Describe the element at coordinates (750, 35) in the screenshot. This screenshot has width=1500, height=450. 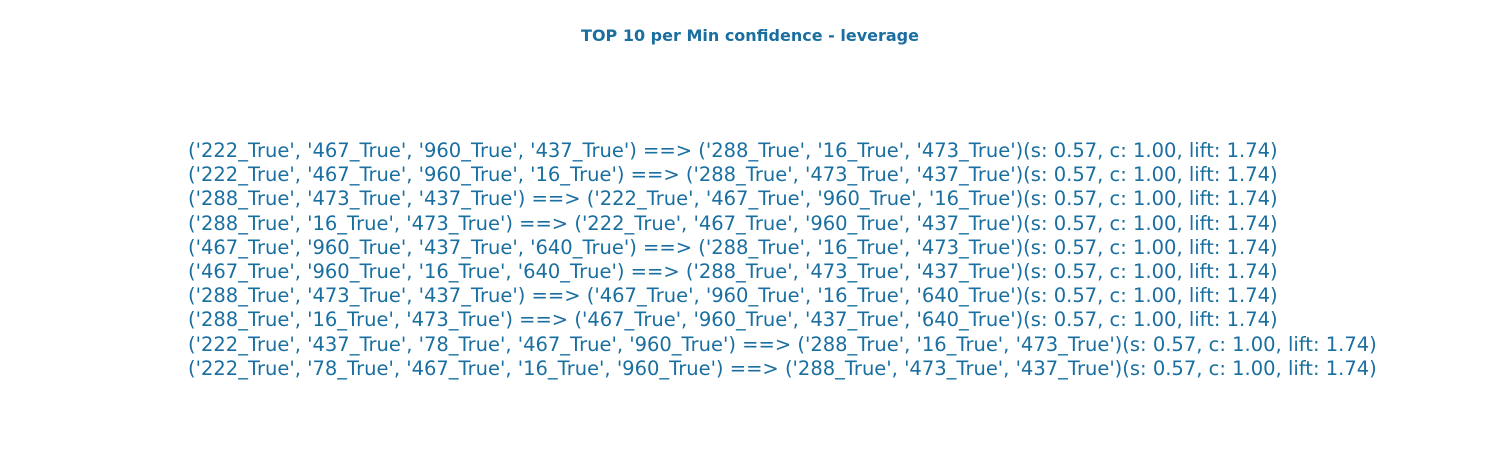
I see `figure-title: TOP 10 per Min confidence - leverage` at that location.